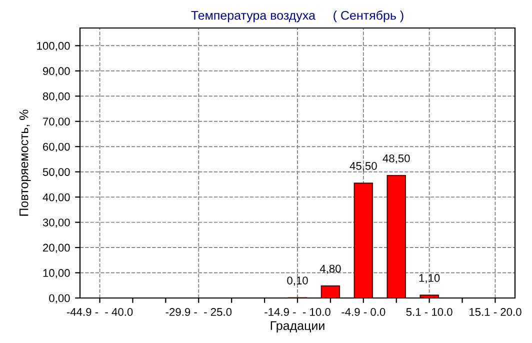 This screenshot has width=532, height=343. I want to click on x-tick-label: -44.9 - - 40.0, so click(99, 312).